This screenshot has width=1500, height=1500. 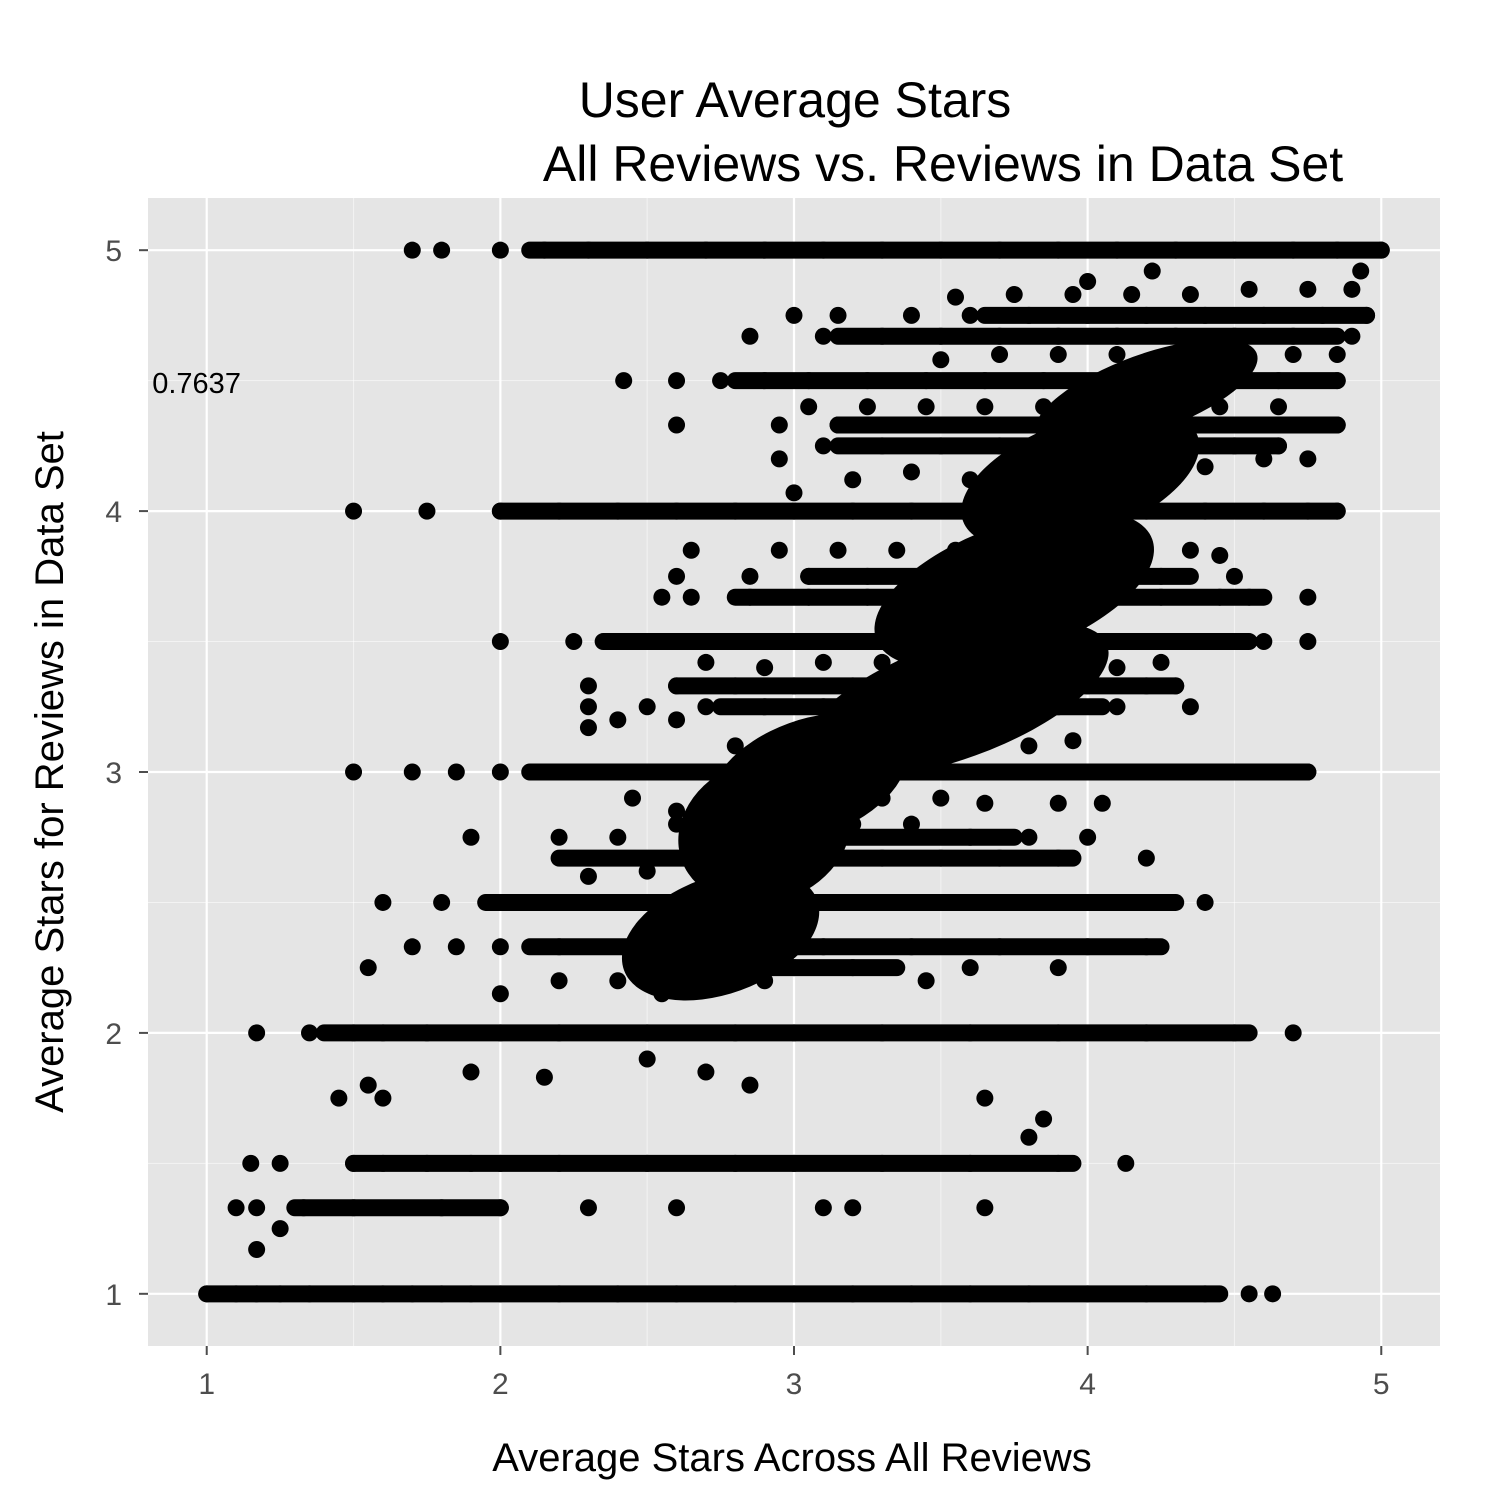 I want to click on x-tick-label: 2, so click(x=500, y=1384).